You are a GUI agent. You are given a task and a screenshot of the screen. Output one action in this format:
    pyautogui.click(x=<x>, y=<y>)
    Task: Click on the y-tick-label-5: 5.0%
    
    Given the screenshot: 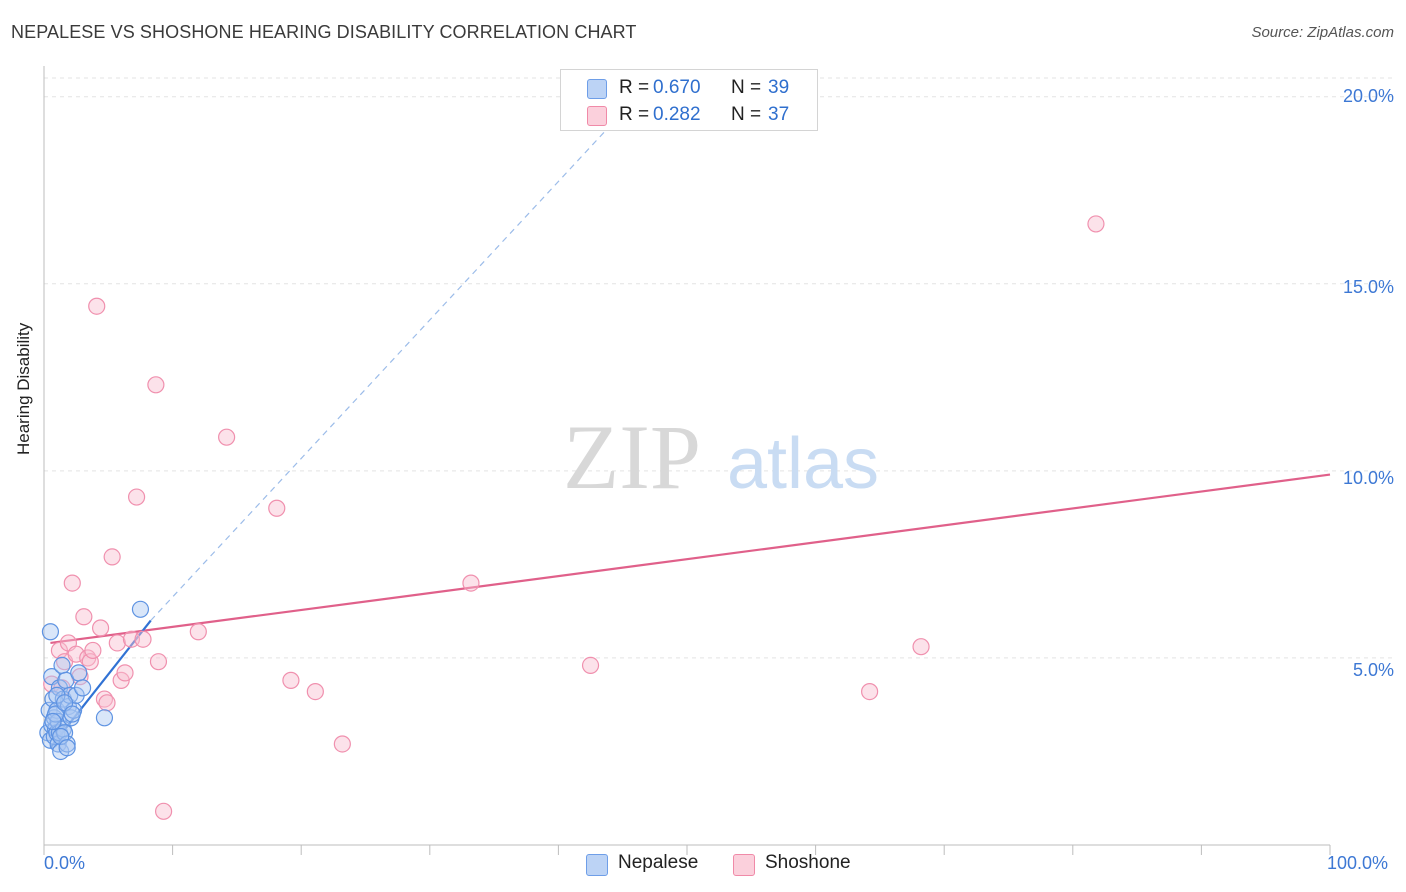 What is the action you would take?
    pyautogui.click(x=1373, y=670)
    